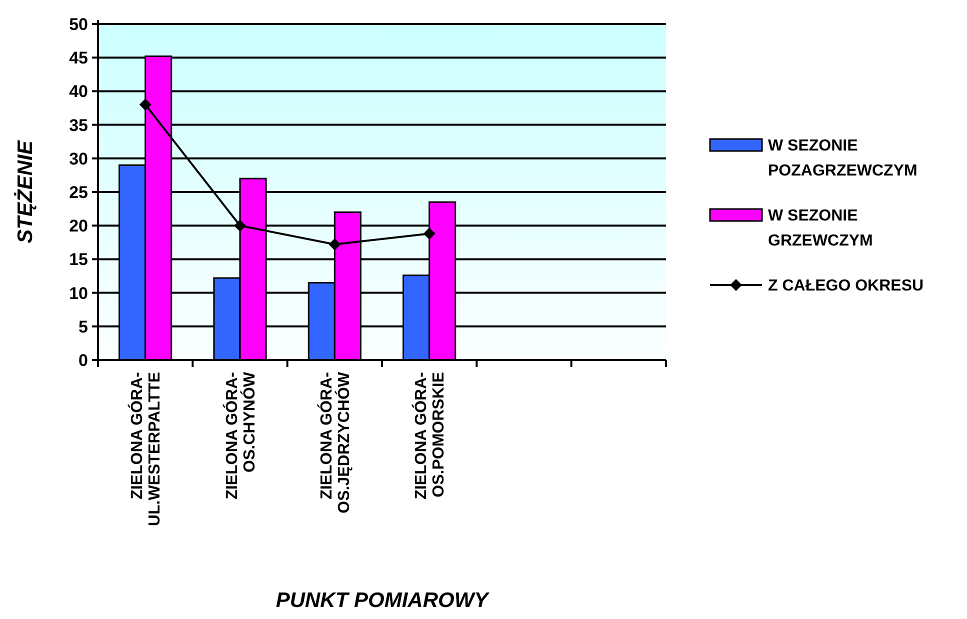 Image resolution: width=967 pixels, height=619 pixels. Describe the element at coordinates (25, 192) in the screenshot. I see `y-axis-title: STĘŻENIE` at that location.